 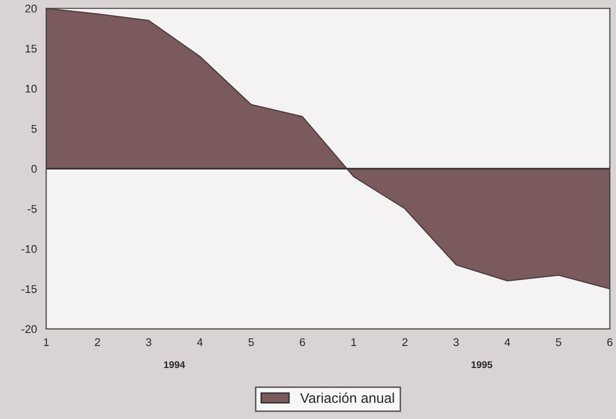 What do you see at coordinates (34, 128) in the screenshot?
I see `y-tick-label: 5` at bounding box center [34, 128].